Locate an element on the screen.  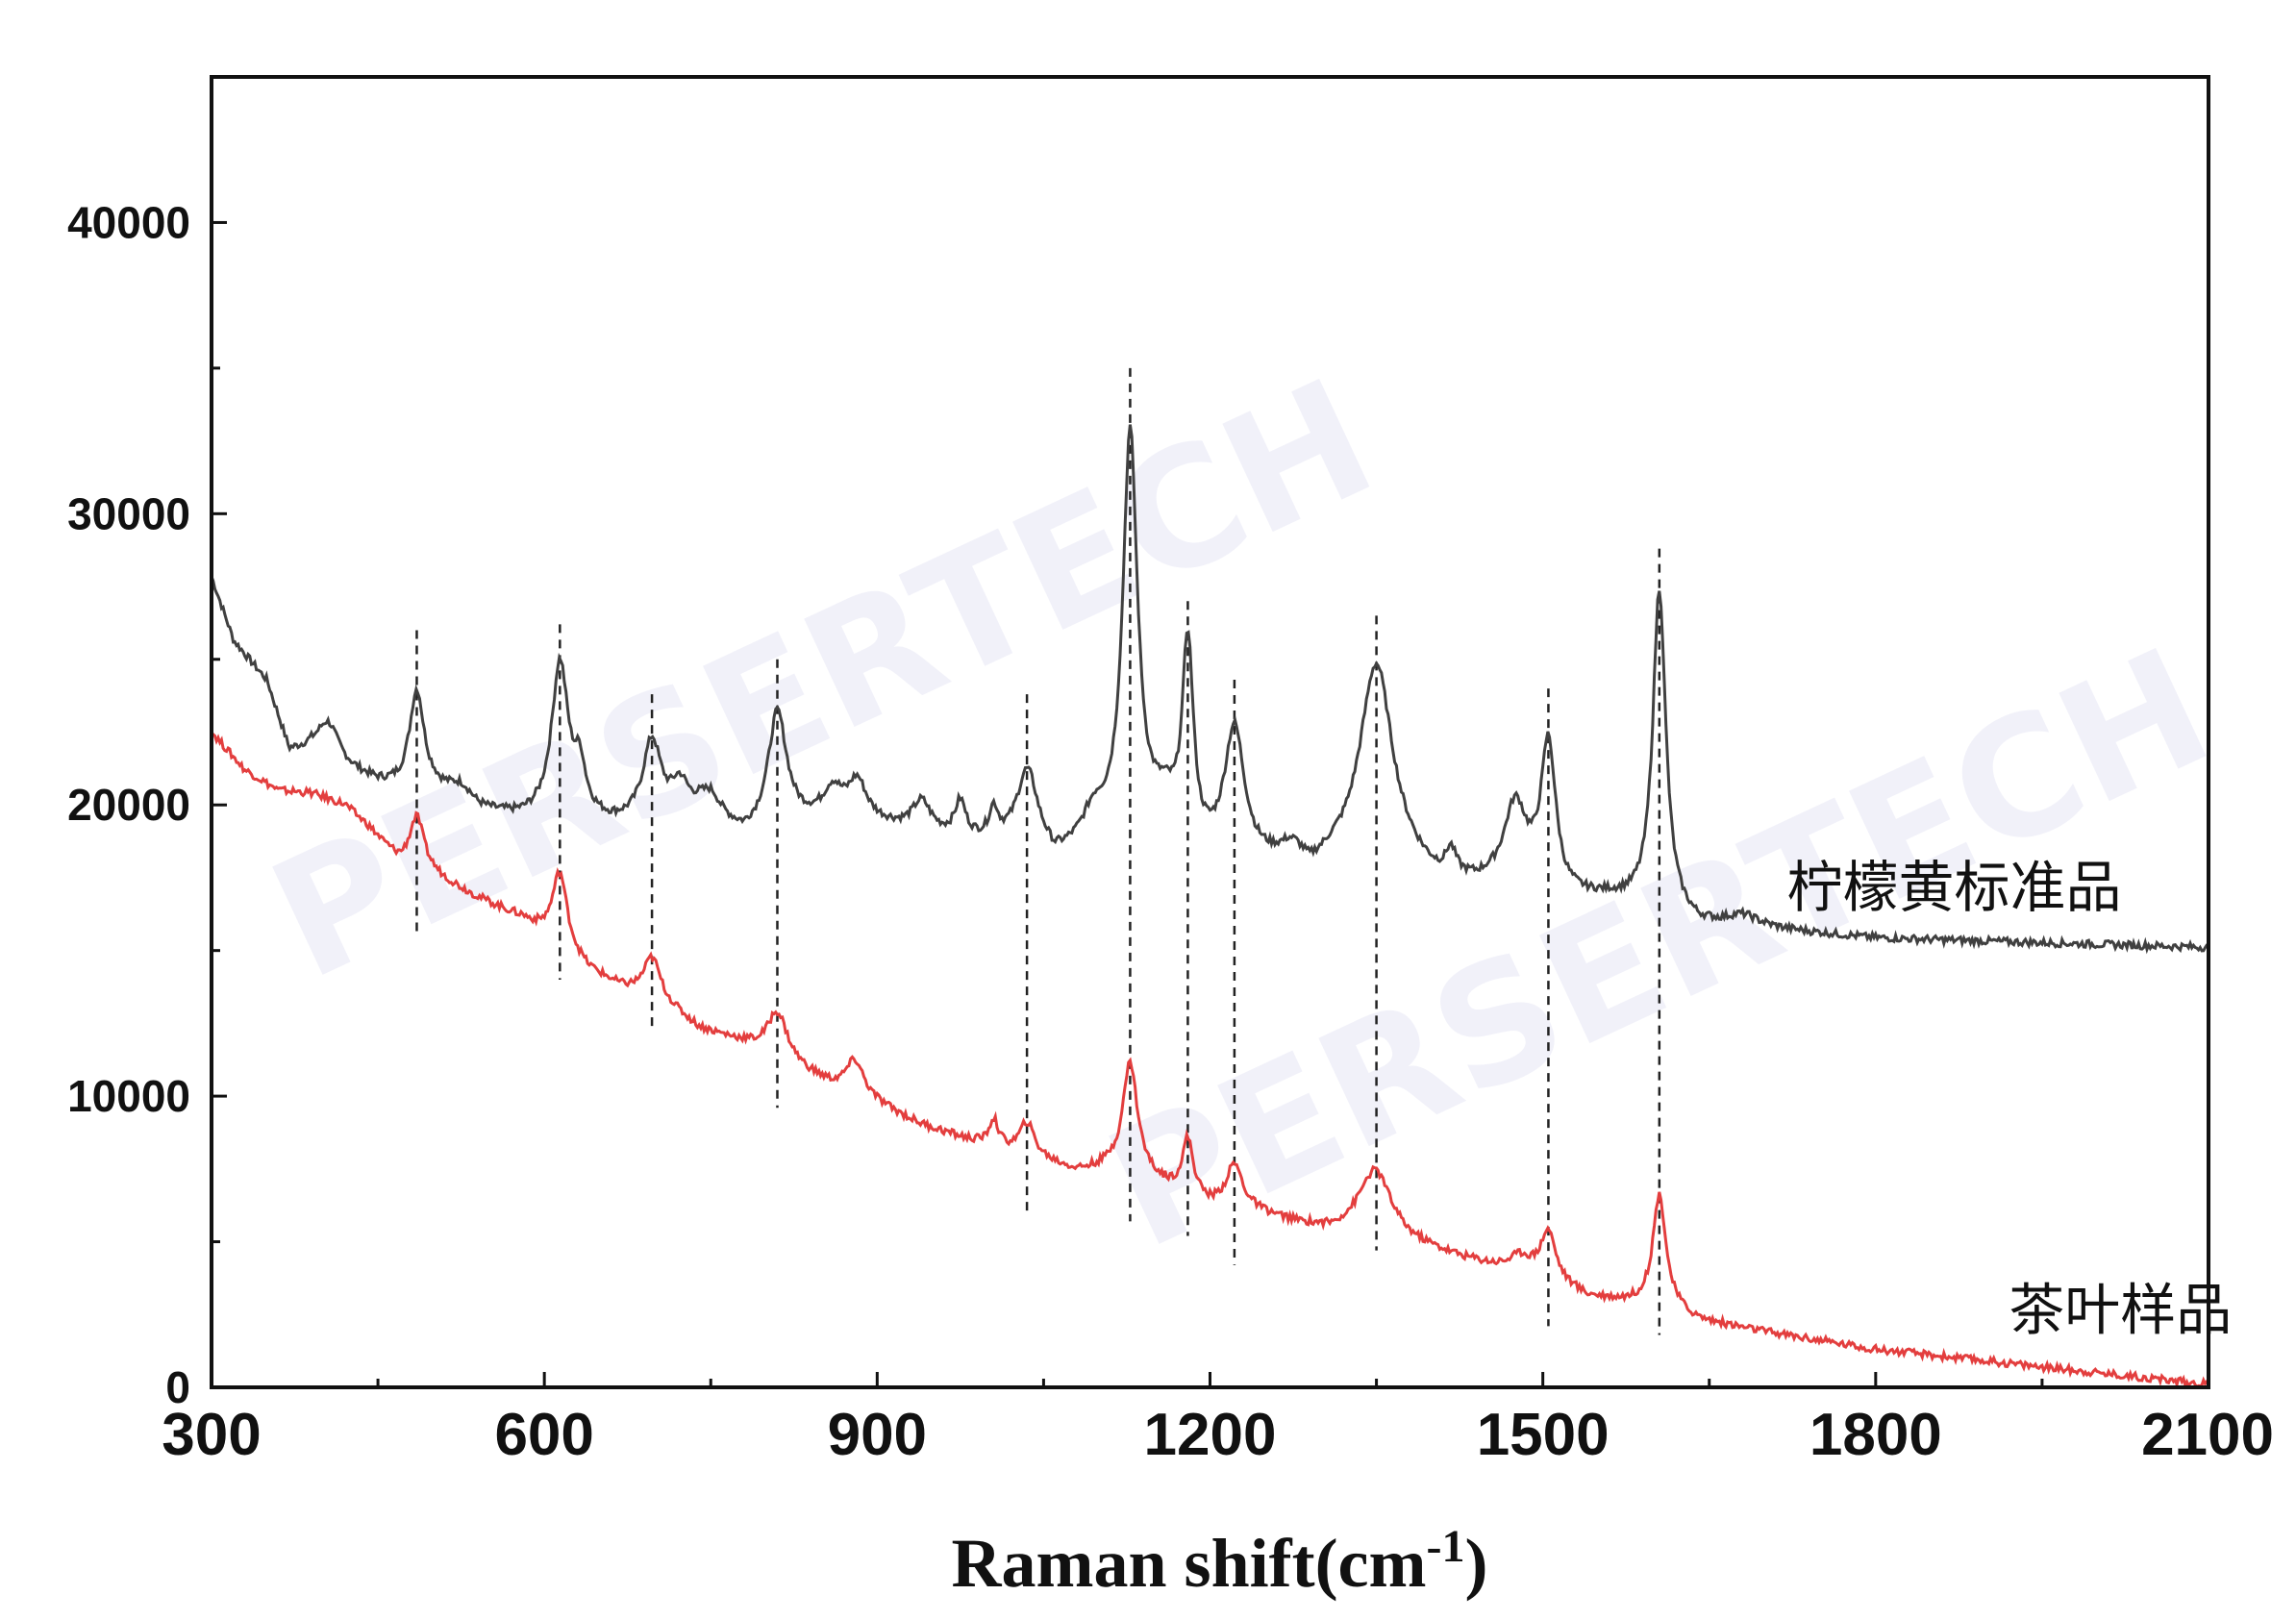
x-axis-label: Raman shift(cm-1) is located at coordinates (1220, 1561).